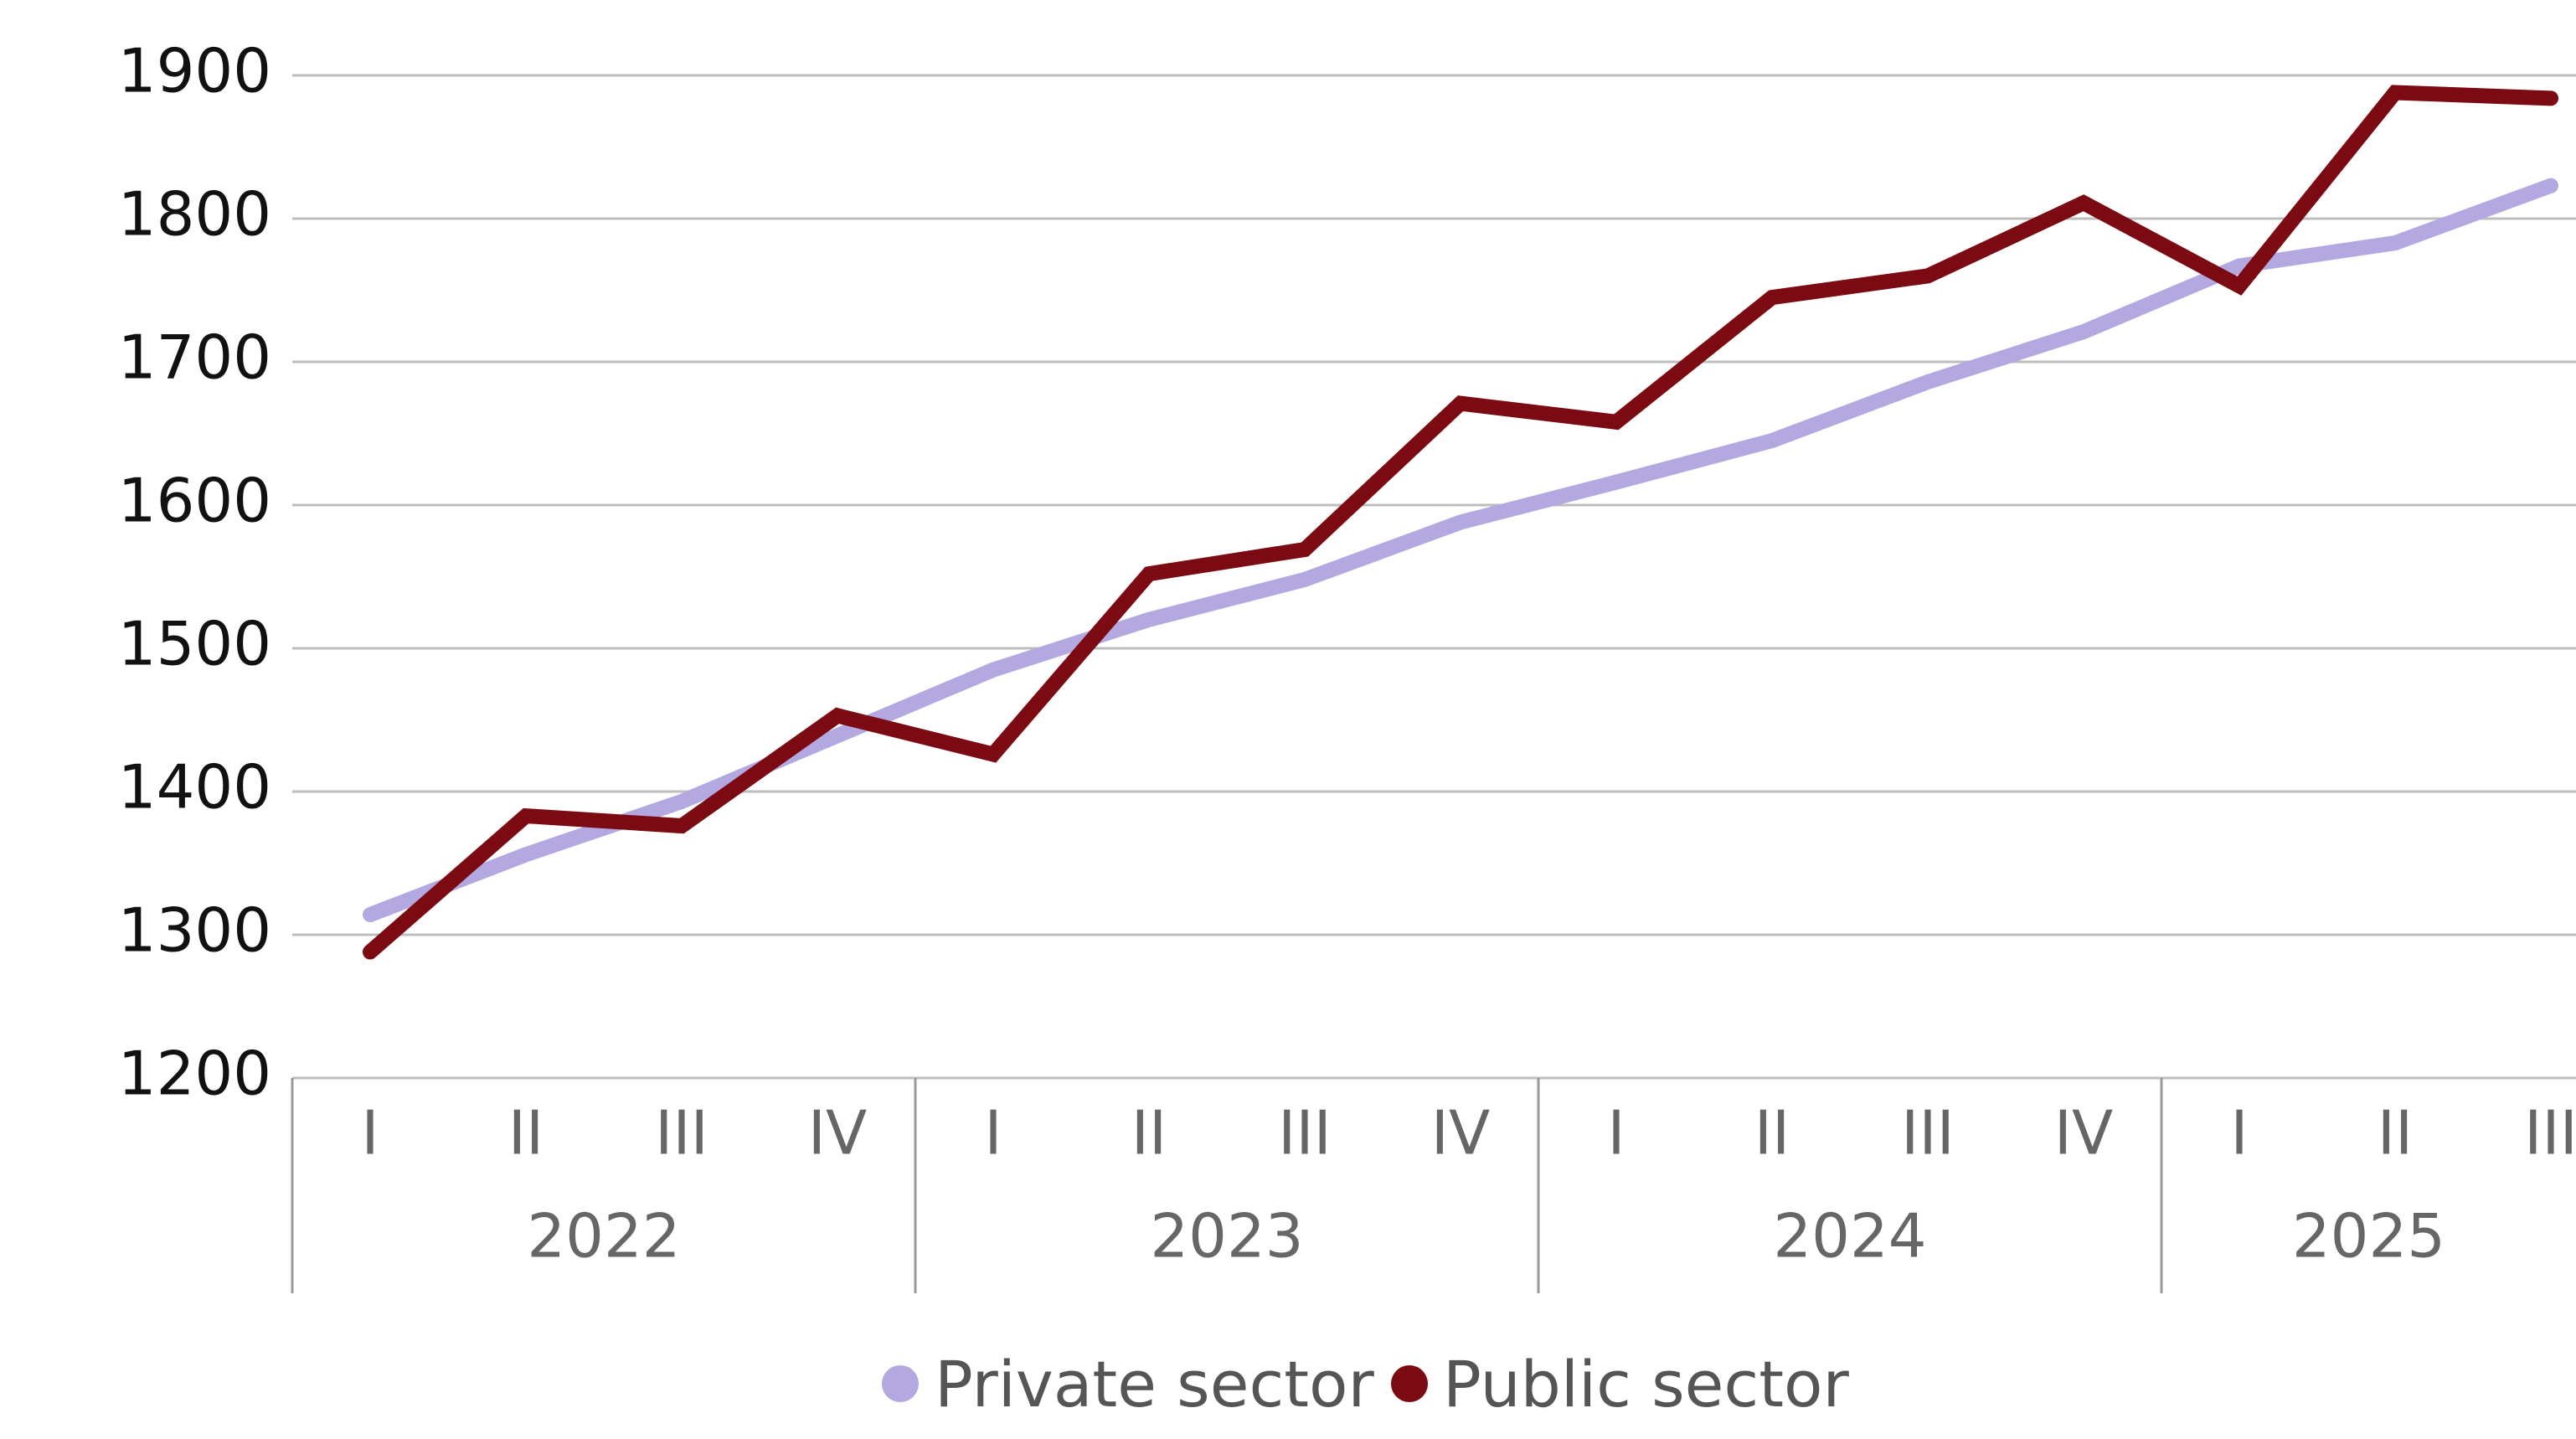  What do you see at coordinates (194, 930) in the screenshot?
I see `y-tick-label: 1300` at bounding box center [194, 930].